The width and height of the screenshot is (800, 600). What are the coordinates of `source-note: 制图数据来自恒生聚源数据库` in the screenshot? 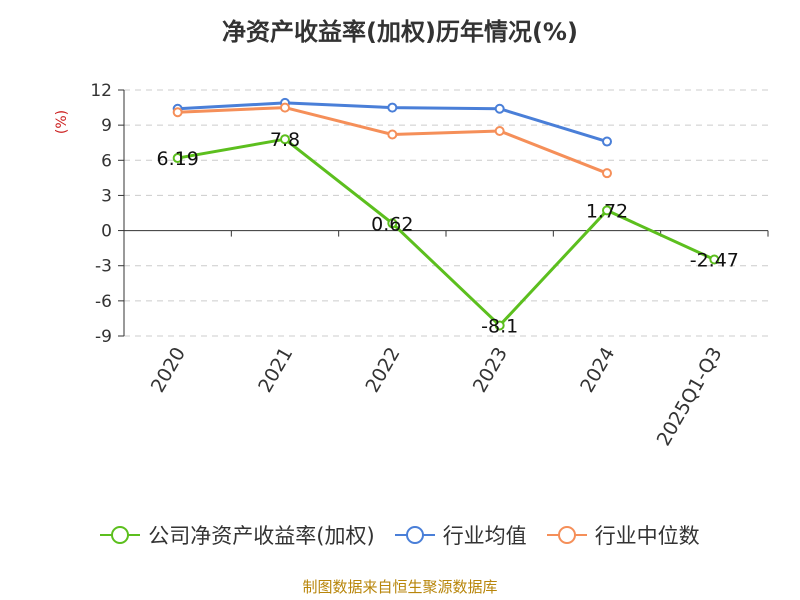 It's located at (400, 587).